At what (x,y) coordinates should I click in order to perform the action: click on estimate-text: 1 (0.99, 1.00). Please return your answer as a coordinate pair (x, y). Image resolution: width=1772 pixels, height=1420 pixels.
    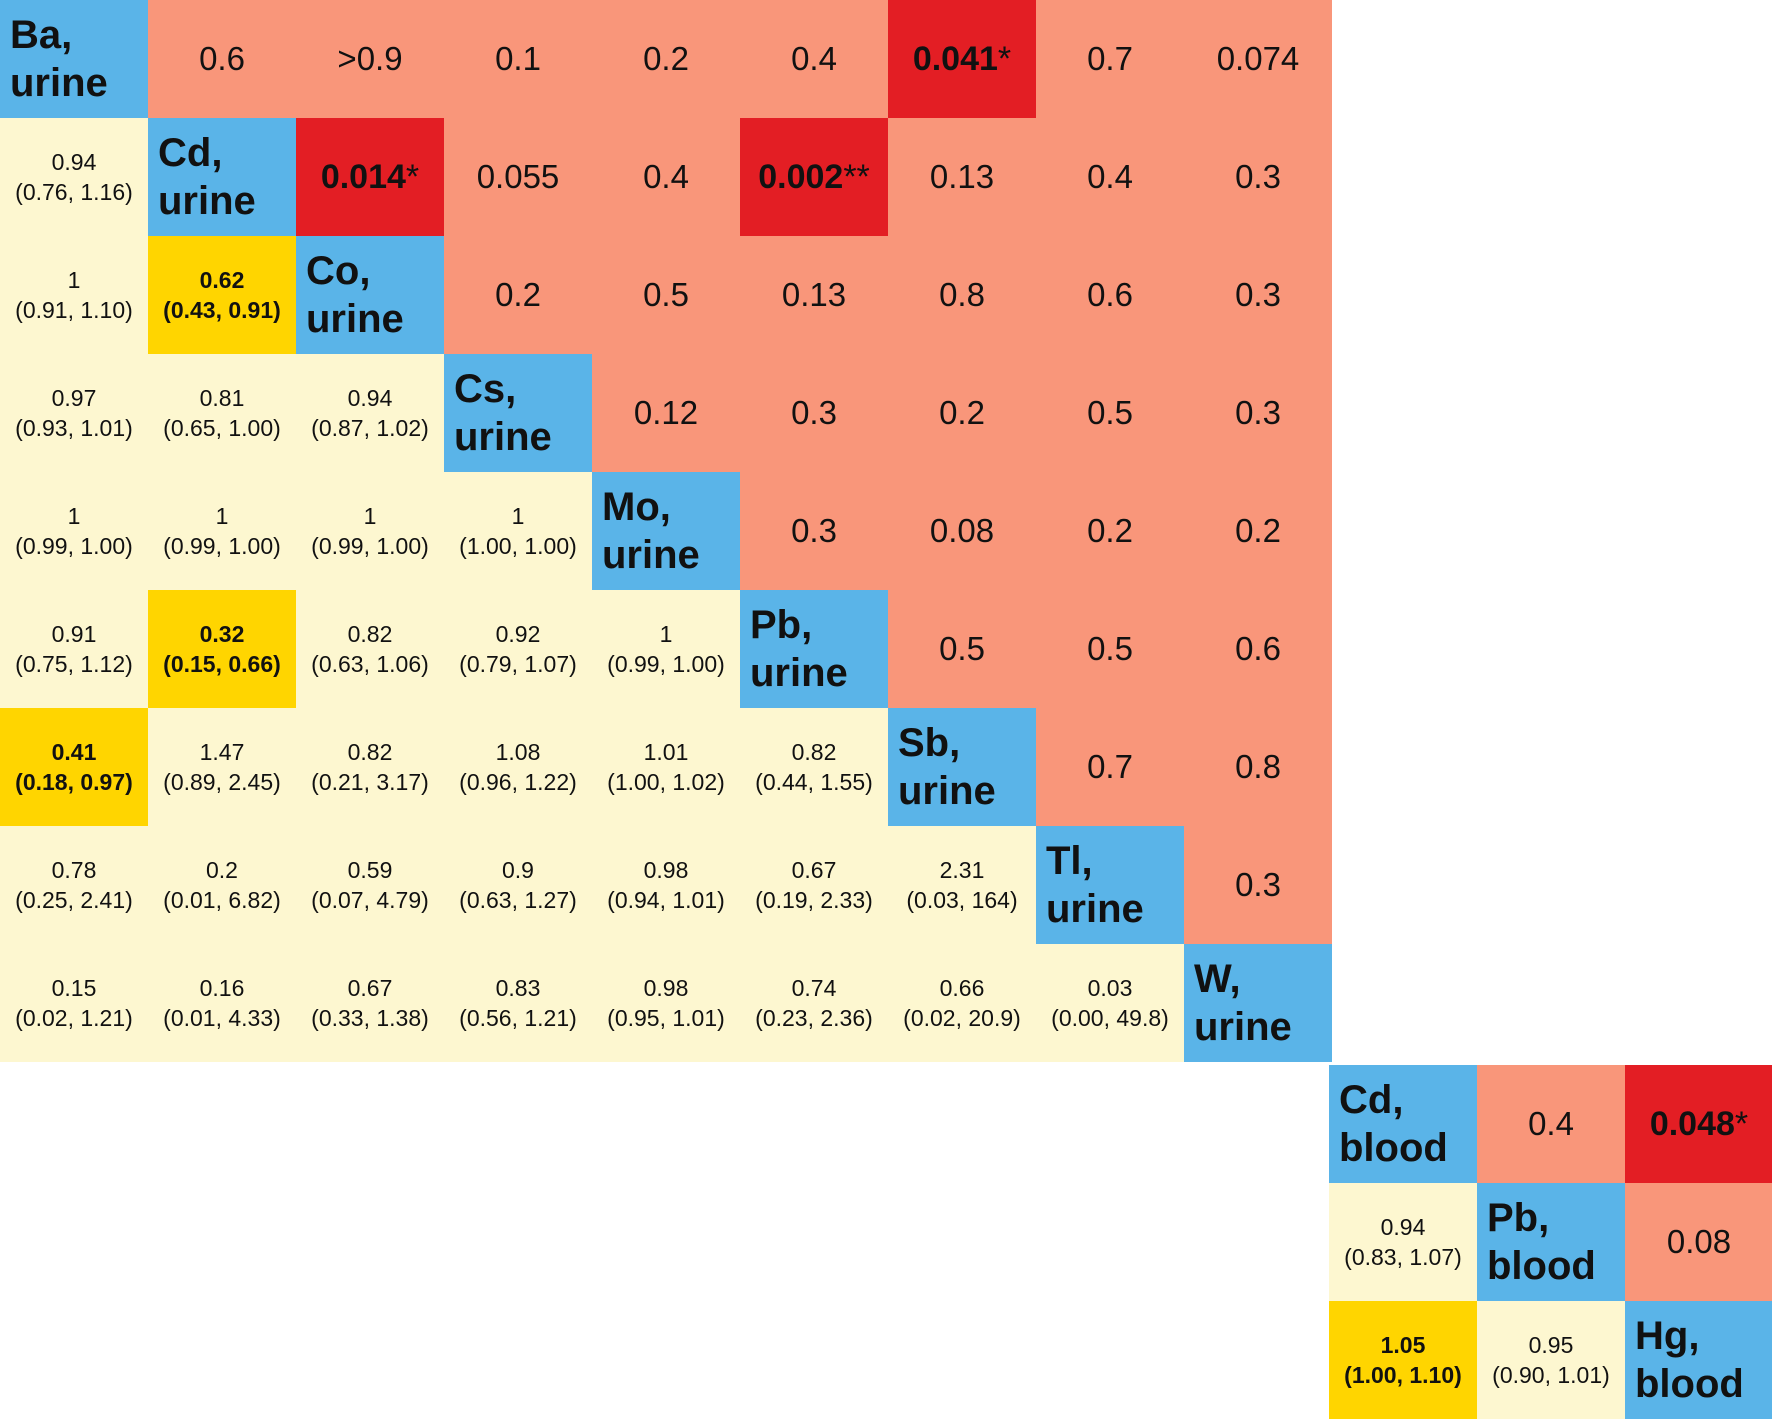
    Looking at the image, I should click on (370, 531).